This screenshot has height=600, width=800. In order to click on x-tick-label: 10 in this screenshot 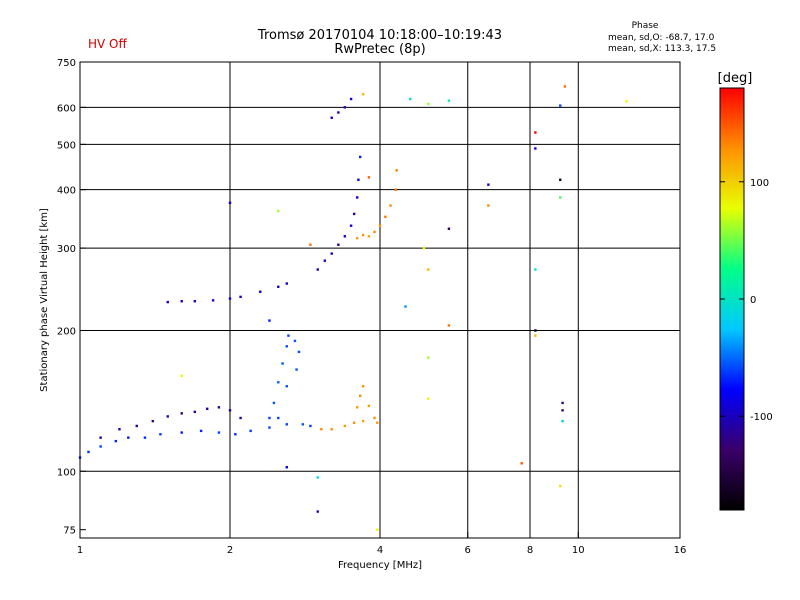, I will do `click(578, 550)`.